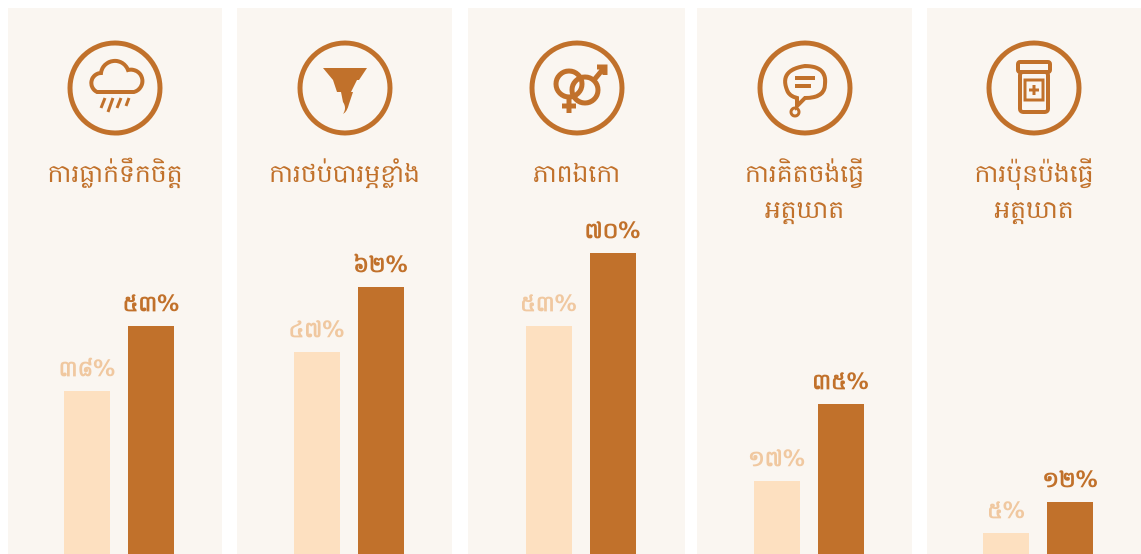  I want to click on value-label: ៤៧%, so click(316, 330).